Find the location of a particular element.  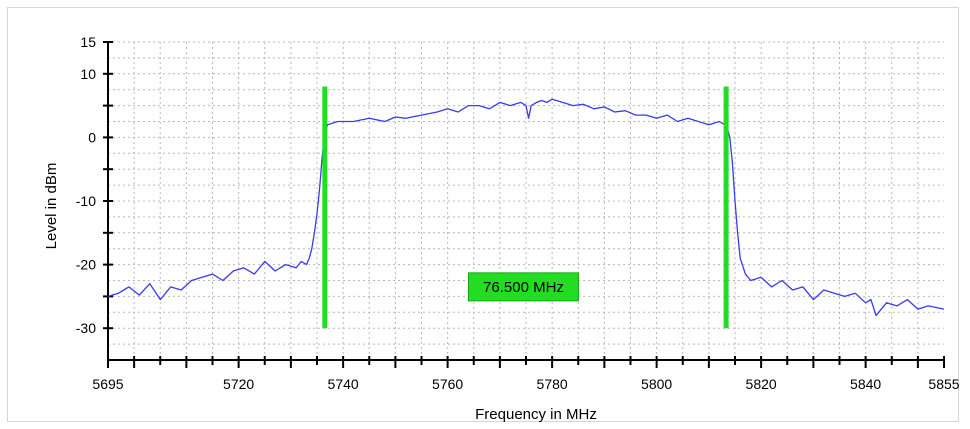

x-tick-label: 5820 is located at coordinates (761, 384).